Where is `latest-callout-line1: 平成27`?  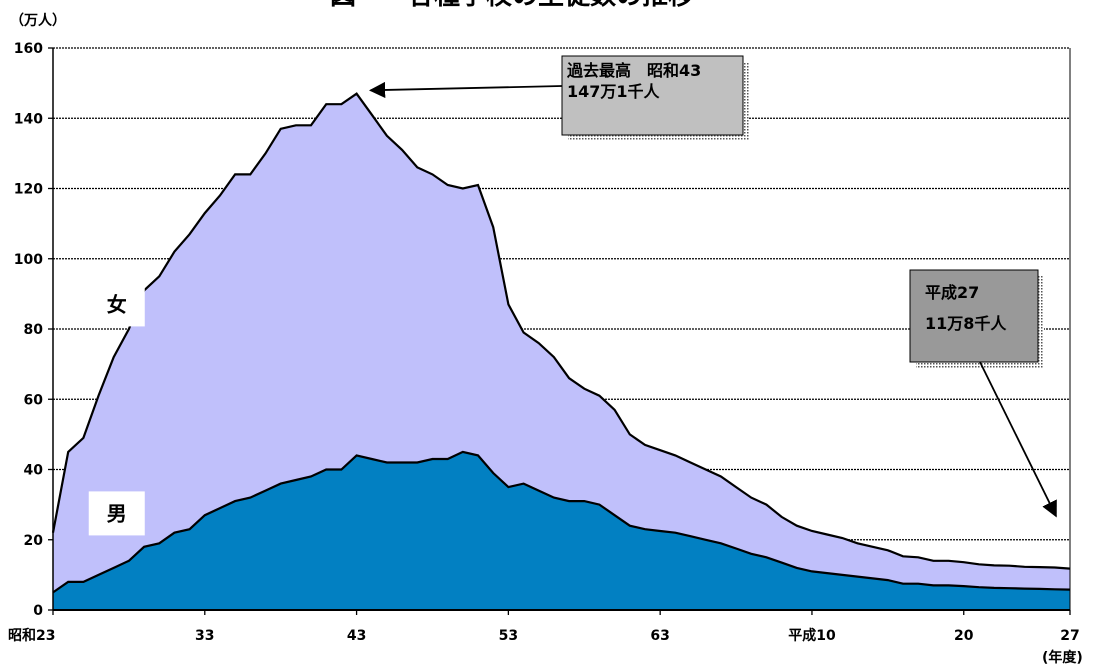 latest-callout-line1: 平成27 is located at coordinates (952, 292).